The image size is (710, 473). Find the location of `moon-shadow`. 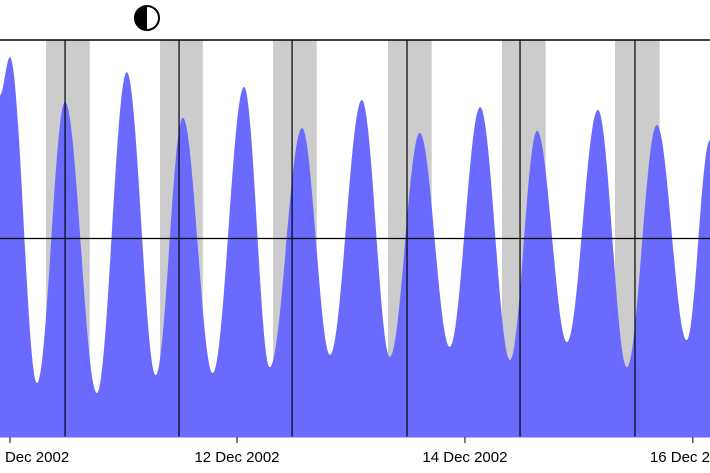

moon-shadow is located at coordinates (141, 18).